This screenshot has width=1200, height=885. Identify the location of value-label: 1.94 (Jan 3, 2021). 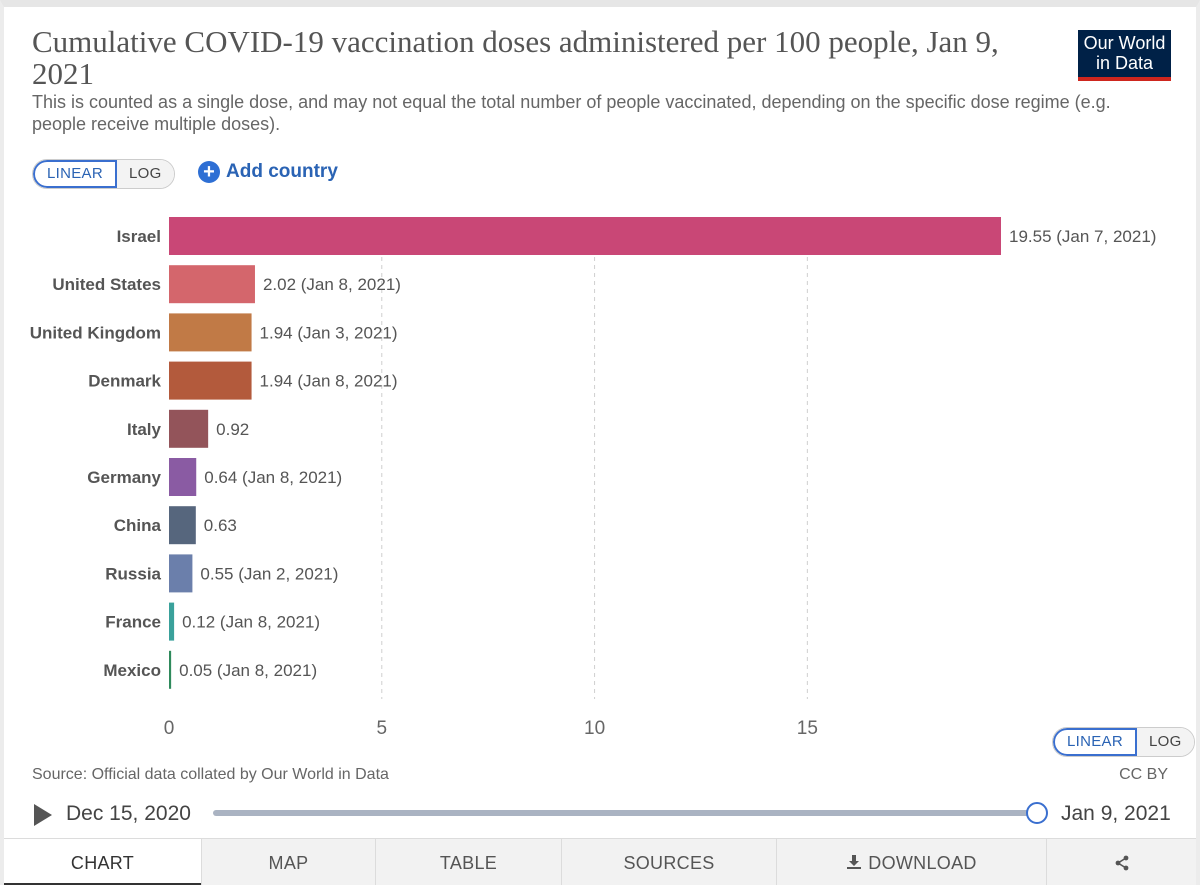
(329, 332).